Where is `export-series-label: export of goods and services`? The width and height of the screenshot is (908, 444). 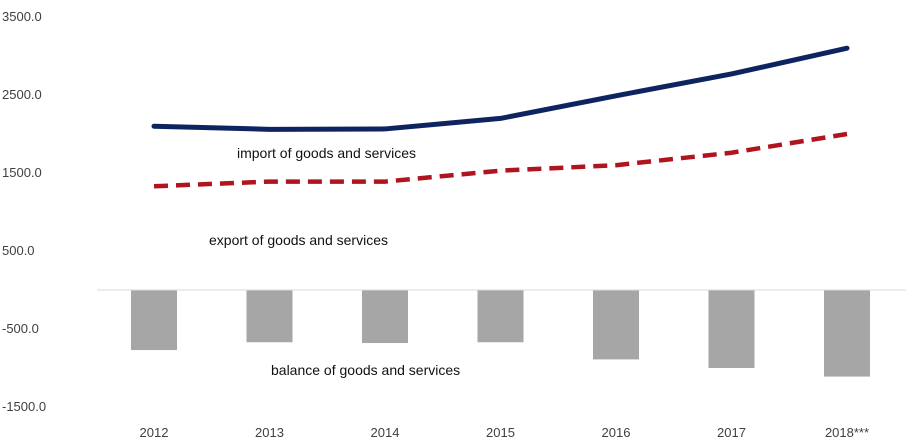
export-series-label: export of goods and services is located at coordinates (298, 240).